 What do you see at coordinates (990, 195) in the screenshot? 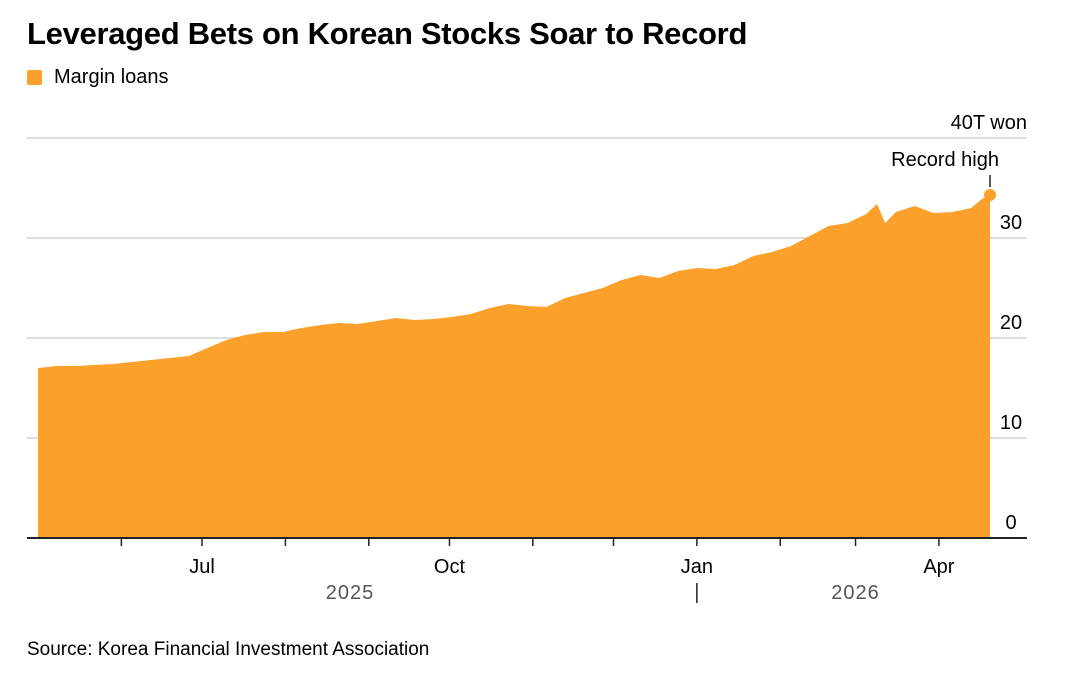
I see `record-high-marker` at bounding box center [990, 195].